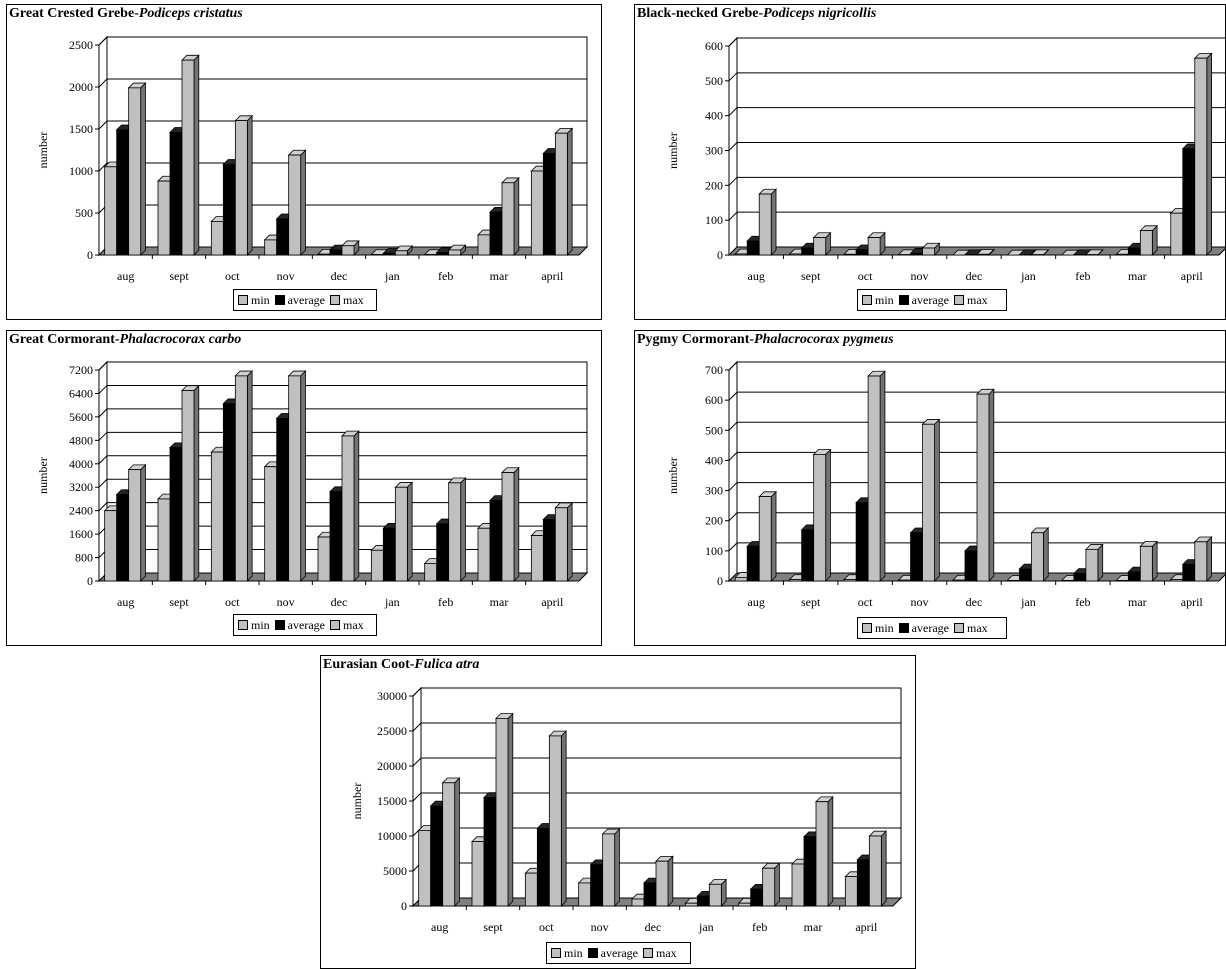 Image resolution: width=1226 pixels, height=969 pixels. I want to click on legend-label-average: average, so click(306, 299).